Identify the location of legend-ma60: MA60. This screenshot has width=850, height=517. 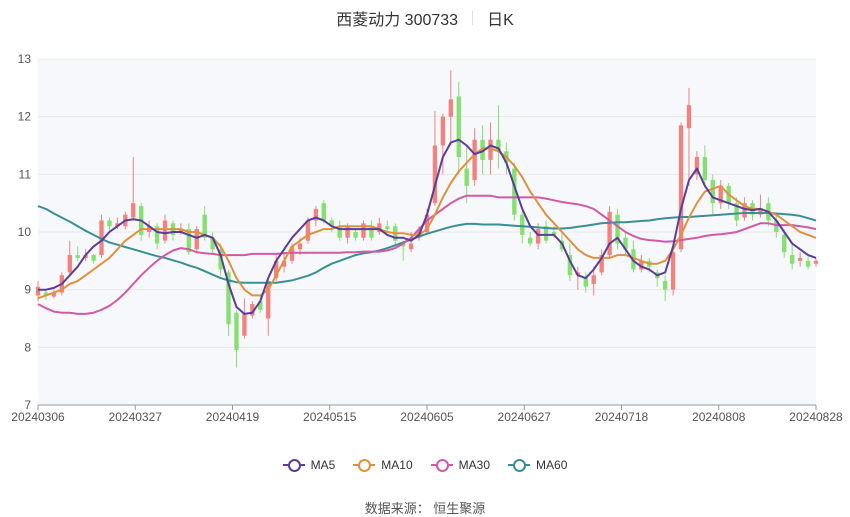
(537, 465).